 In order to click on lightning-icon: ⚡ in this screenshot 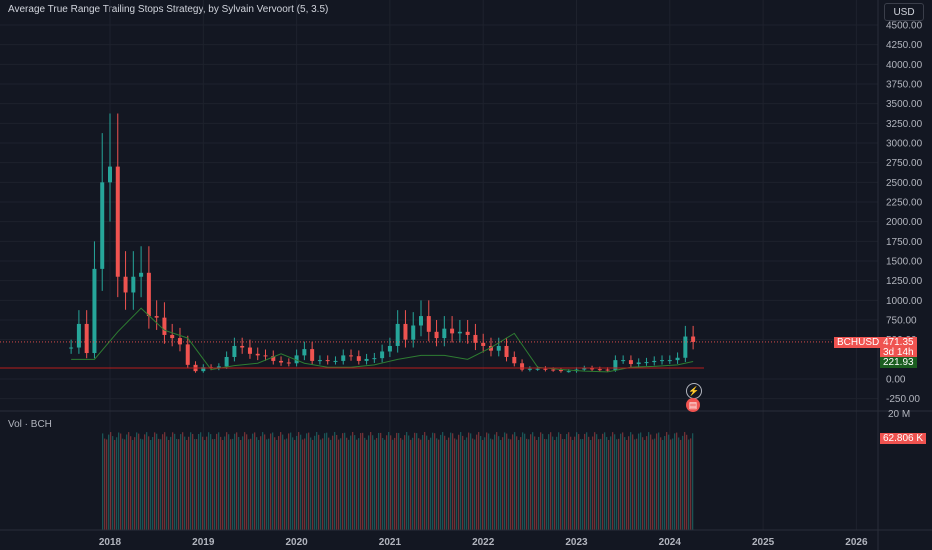, I will do `click(694, 391)`.